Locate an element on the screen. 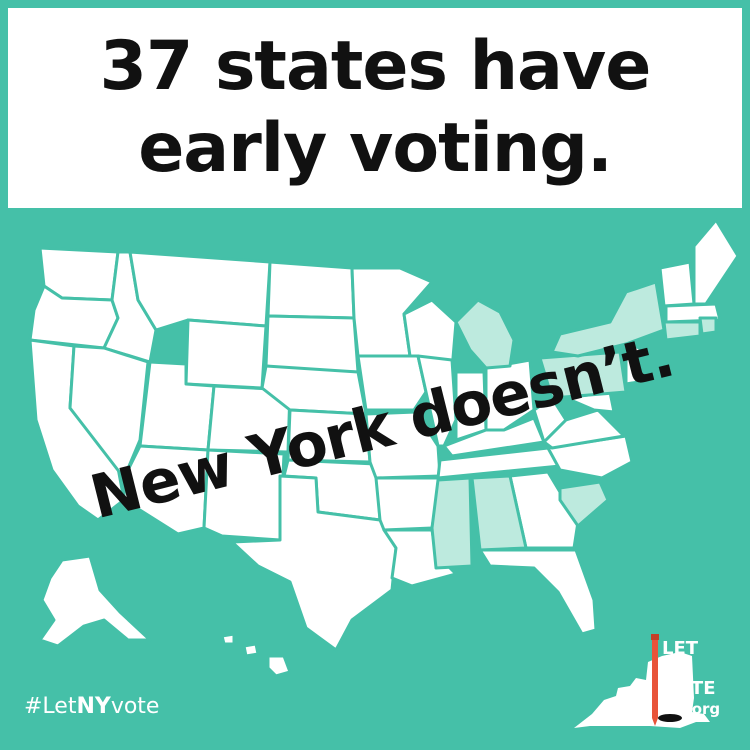 The image size is (750, 750). state-texas is located at coordinates (314, 563).